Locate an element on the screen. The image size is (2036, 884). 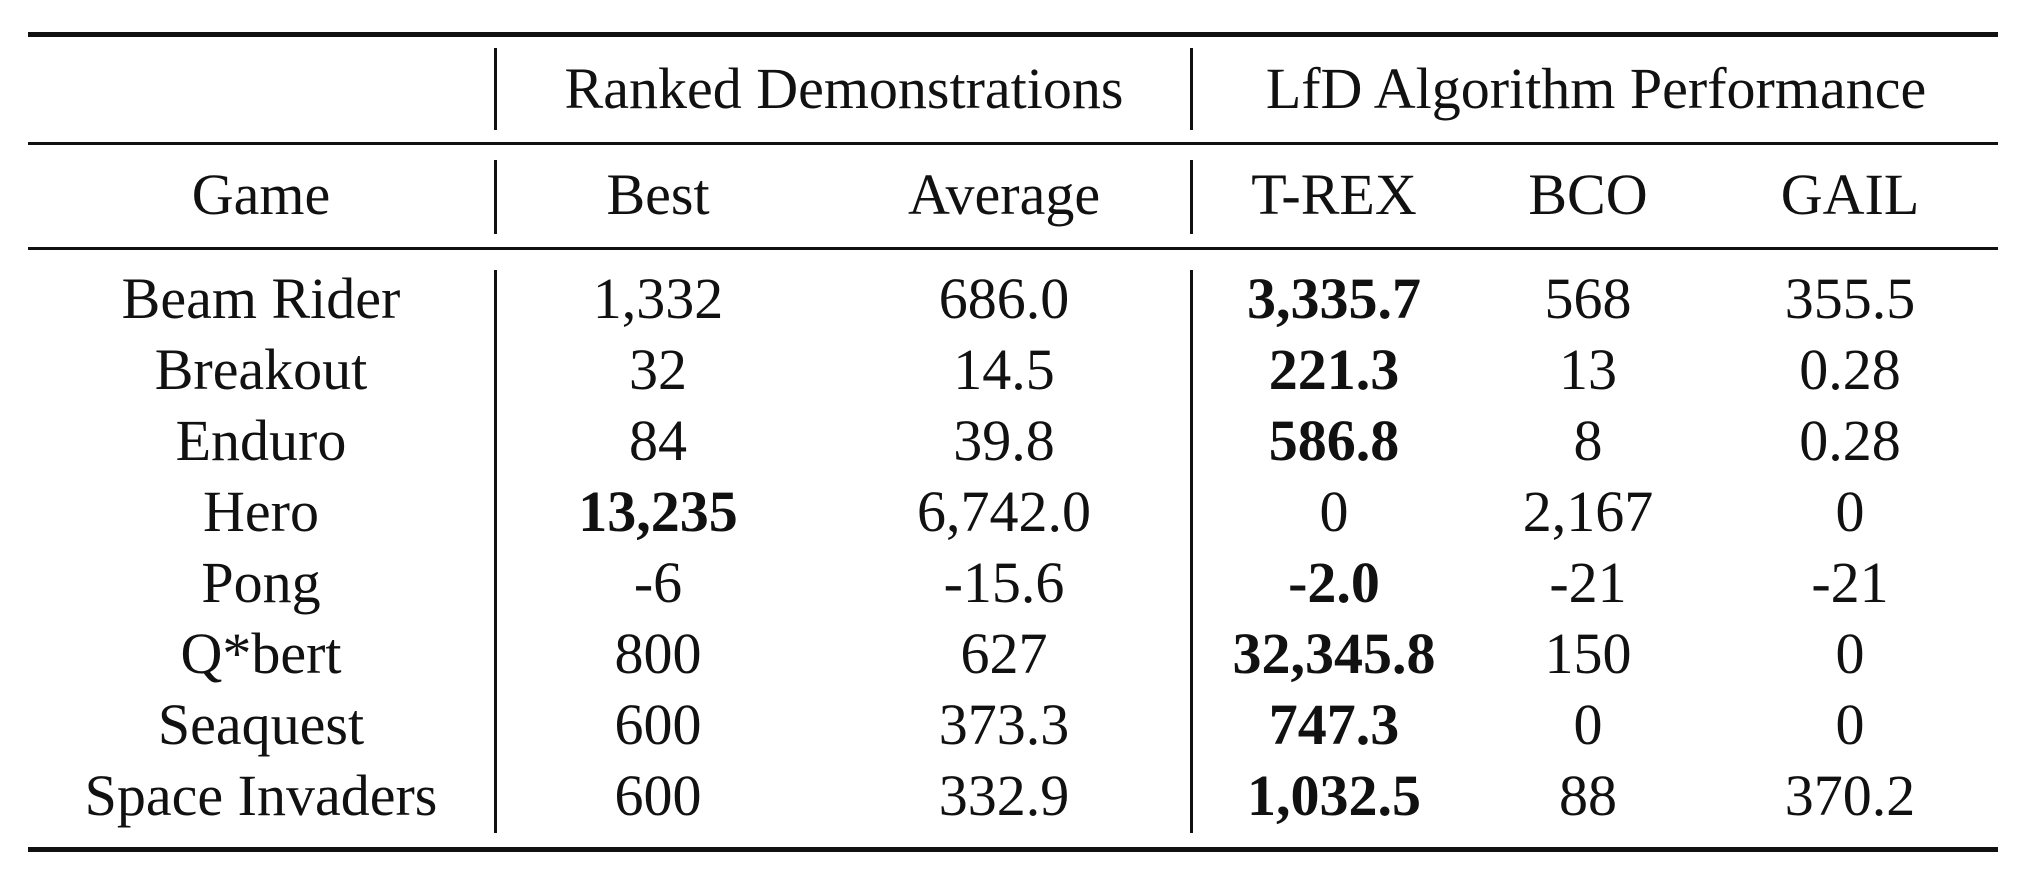
separator-game-col is located at coordinates (495, 197).